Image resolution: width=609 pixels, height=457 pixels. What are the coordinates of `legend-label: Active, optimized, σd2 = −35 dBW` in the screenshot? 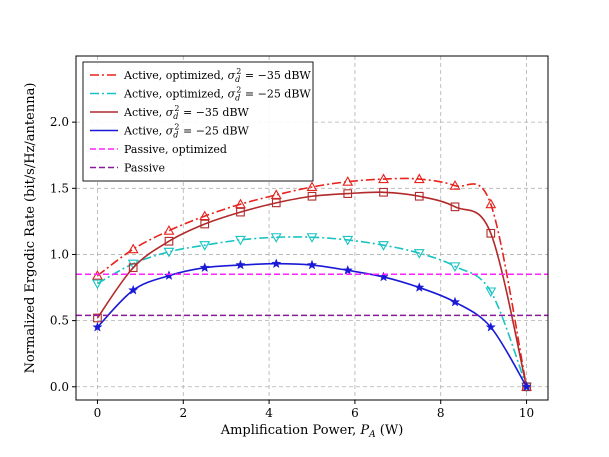 It's located at (217, 75).